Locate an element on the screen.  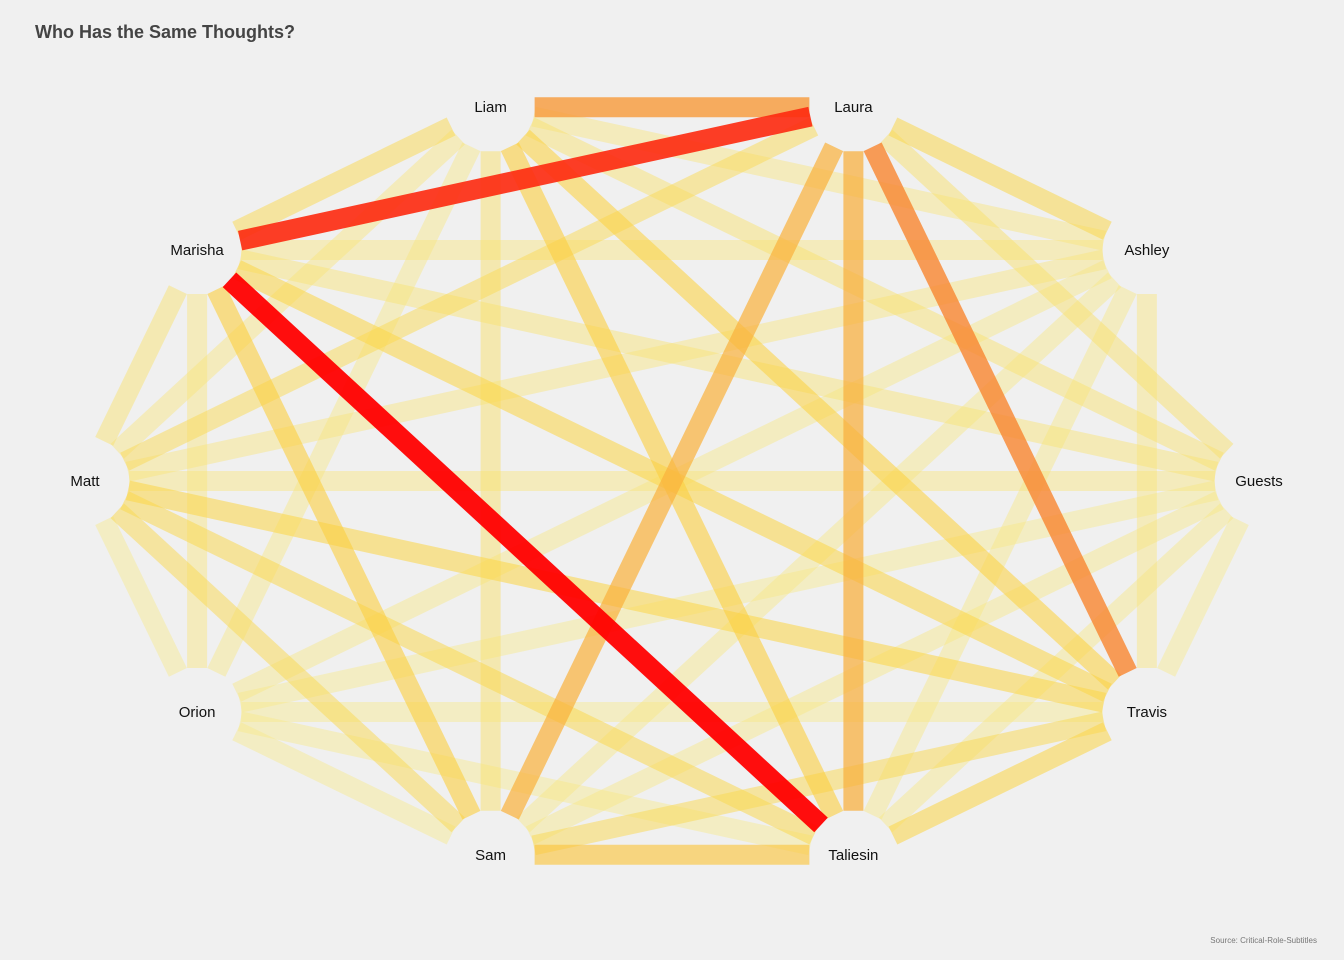
link-marisha-sam is located at coordinates (344, 552).